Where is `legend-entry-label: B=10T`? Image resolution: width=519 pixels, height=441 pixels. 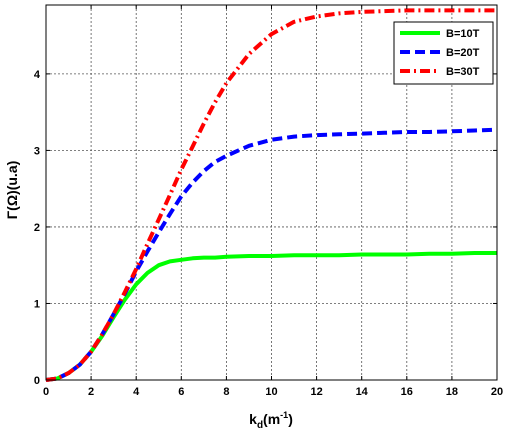
legend-entry-label: B=10T is located at coordinates (463, 34).